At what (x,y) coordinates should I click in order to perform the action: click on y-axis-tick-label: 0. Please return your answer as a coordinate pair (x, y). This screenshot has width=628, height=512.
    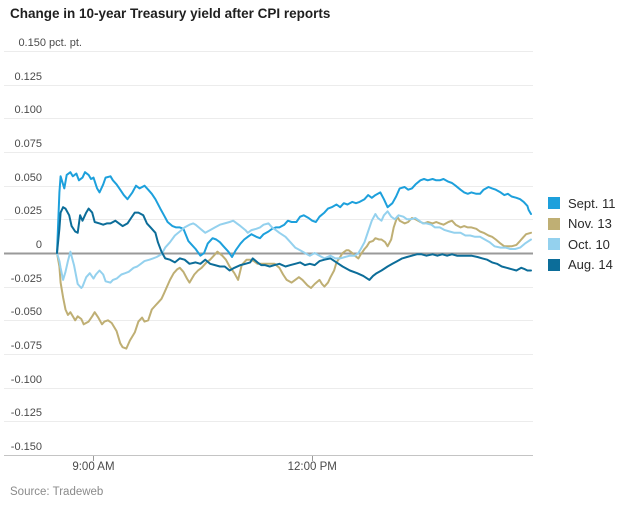
    Looking at the image, I should click on (38, 245).